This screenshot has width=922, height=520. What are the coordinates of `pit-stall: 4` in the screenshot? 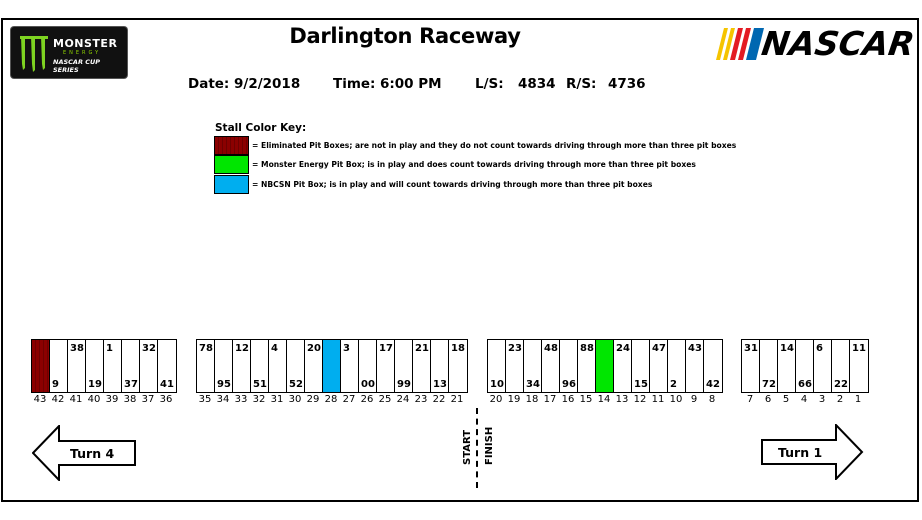 It's located at (278, 366).